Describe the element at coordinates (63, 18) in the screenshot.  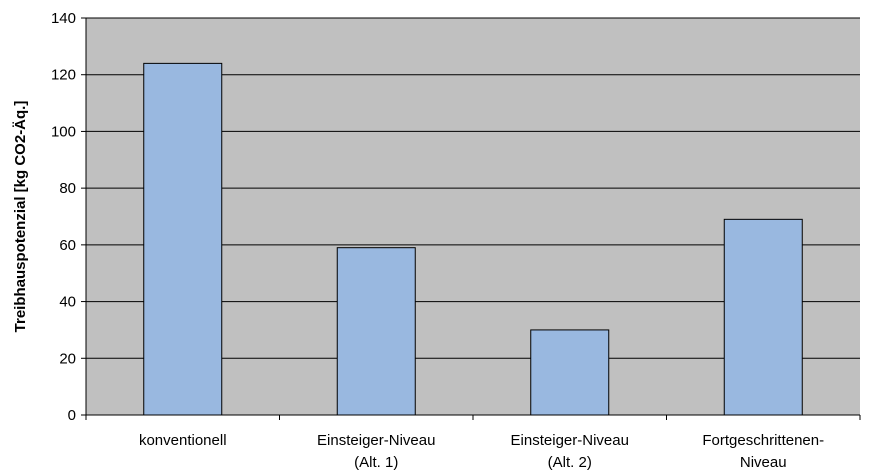
I see `y-tick-label: 140` at that location.